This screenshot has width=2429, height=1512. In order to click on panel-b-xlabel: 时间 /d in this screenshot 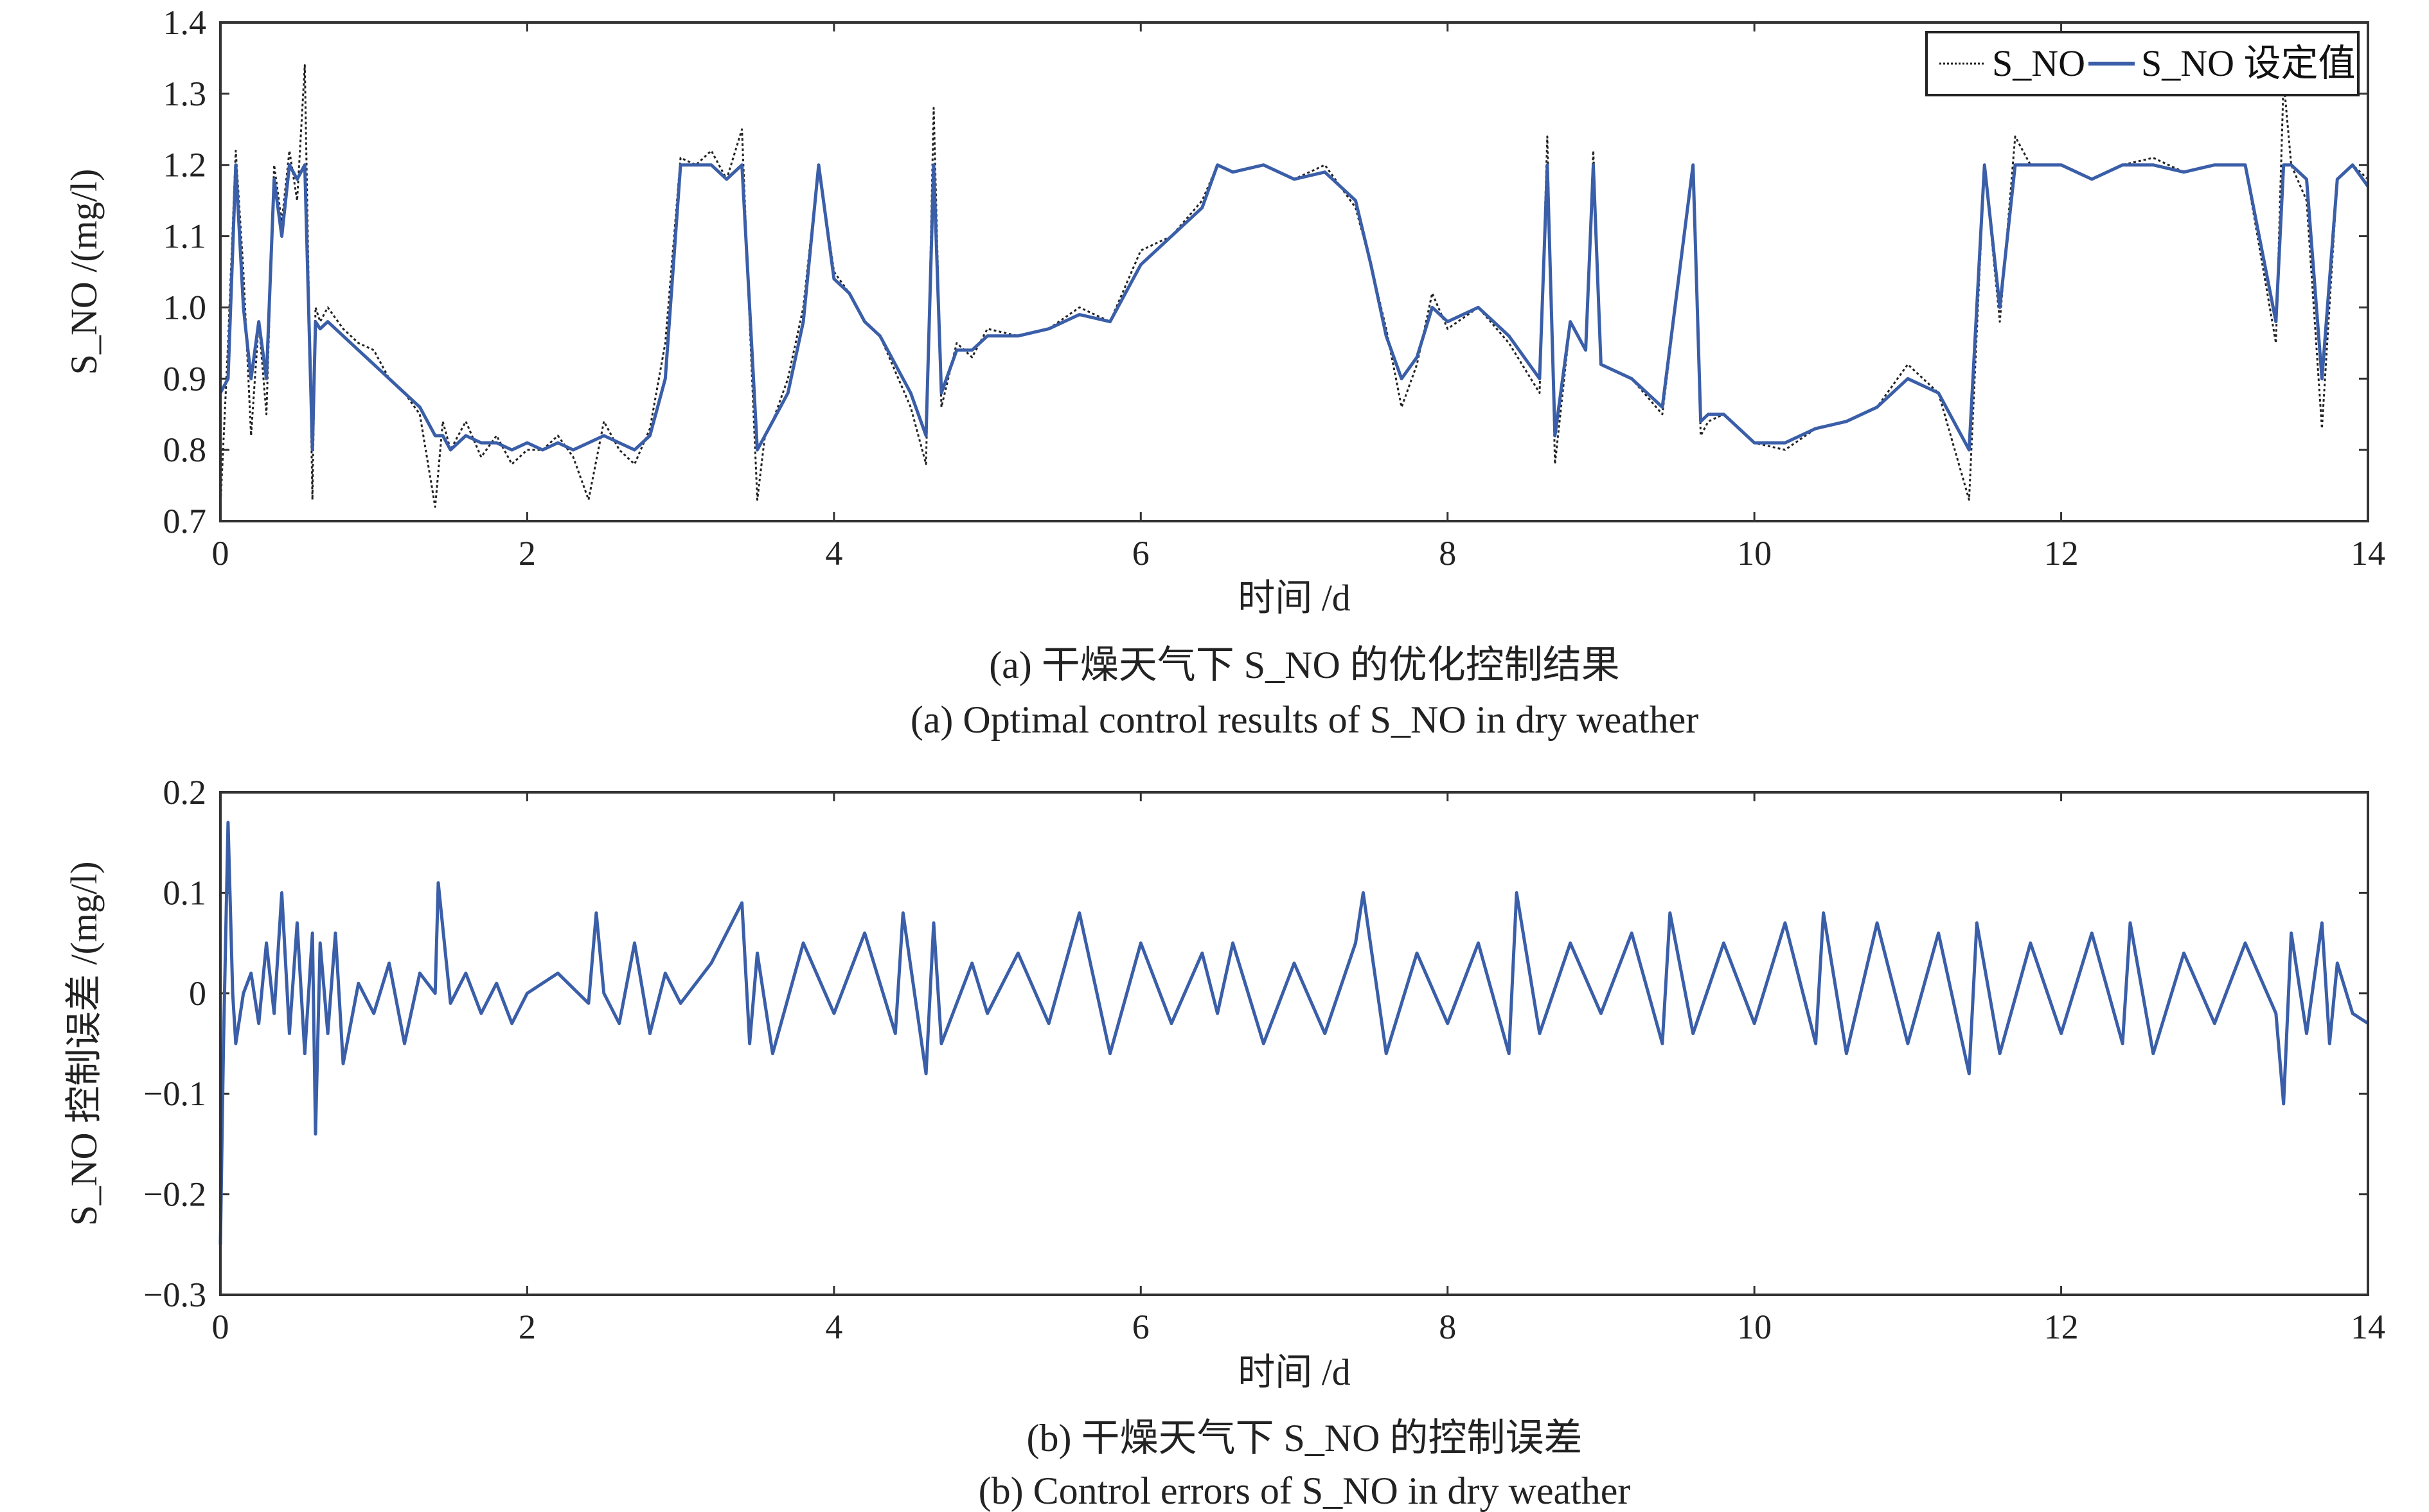, I will do `click(1294, 1372)`.